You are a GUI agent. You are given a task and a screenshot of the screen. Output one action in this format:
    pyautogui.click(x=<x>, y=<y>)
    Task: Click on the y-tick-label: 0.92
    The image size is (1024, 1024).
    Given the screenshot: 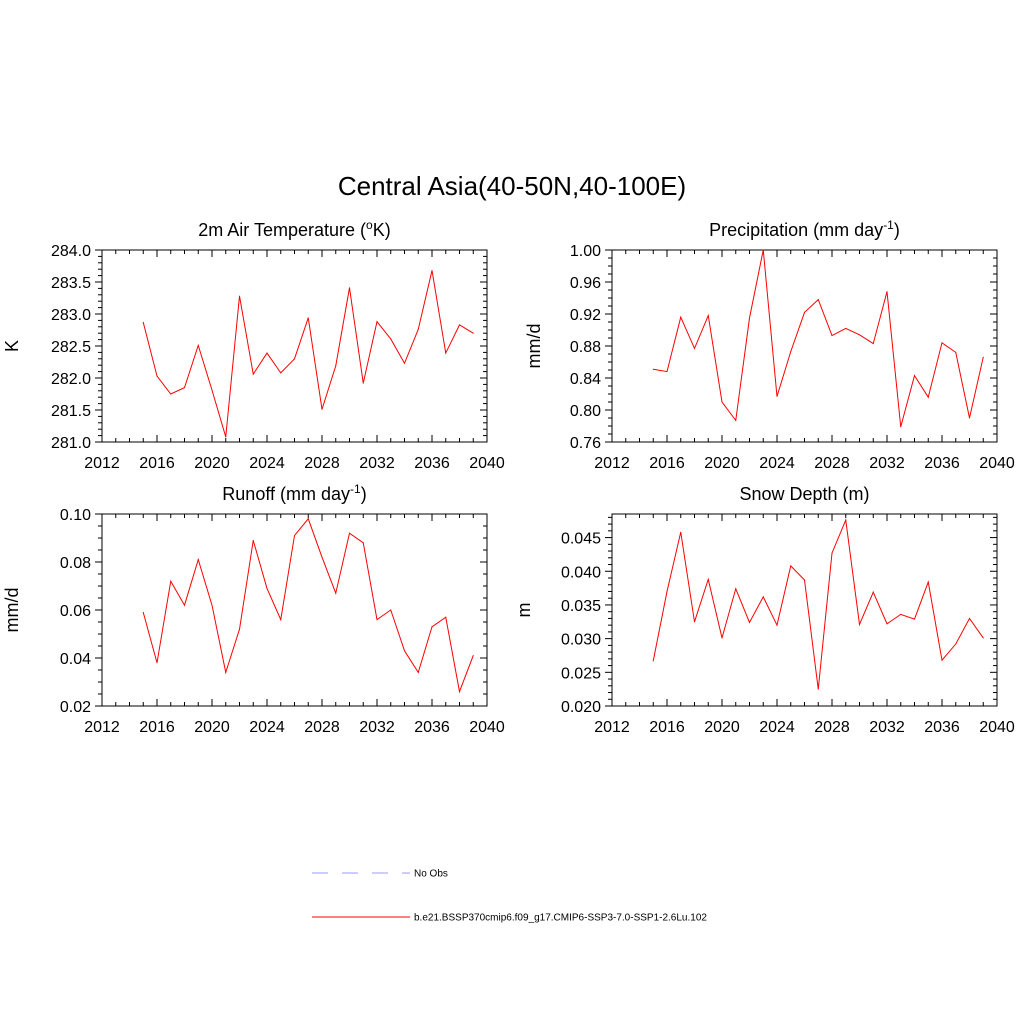 What is the action you would take?
    pyautogui.click(x=585, y=315)
    